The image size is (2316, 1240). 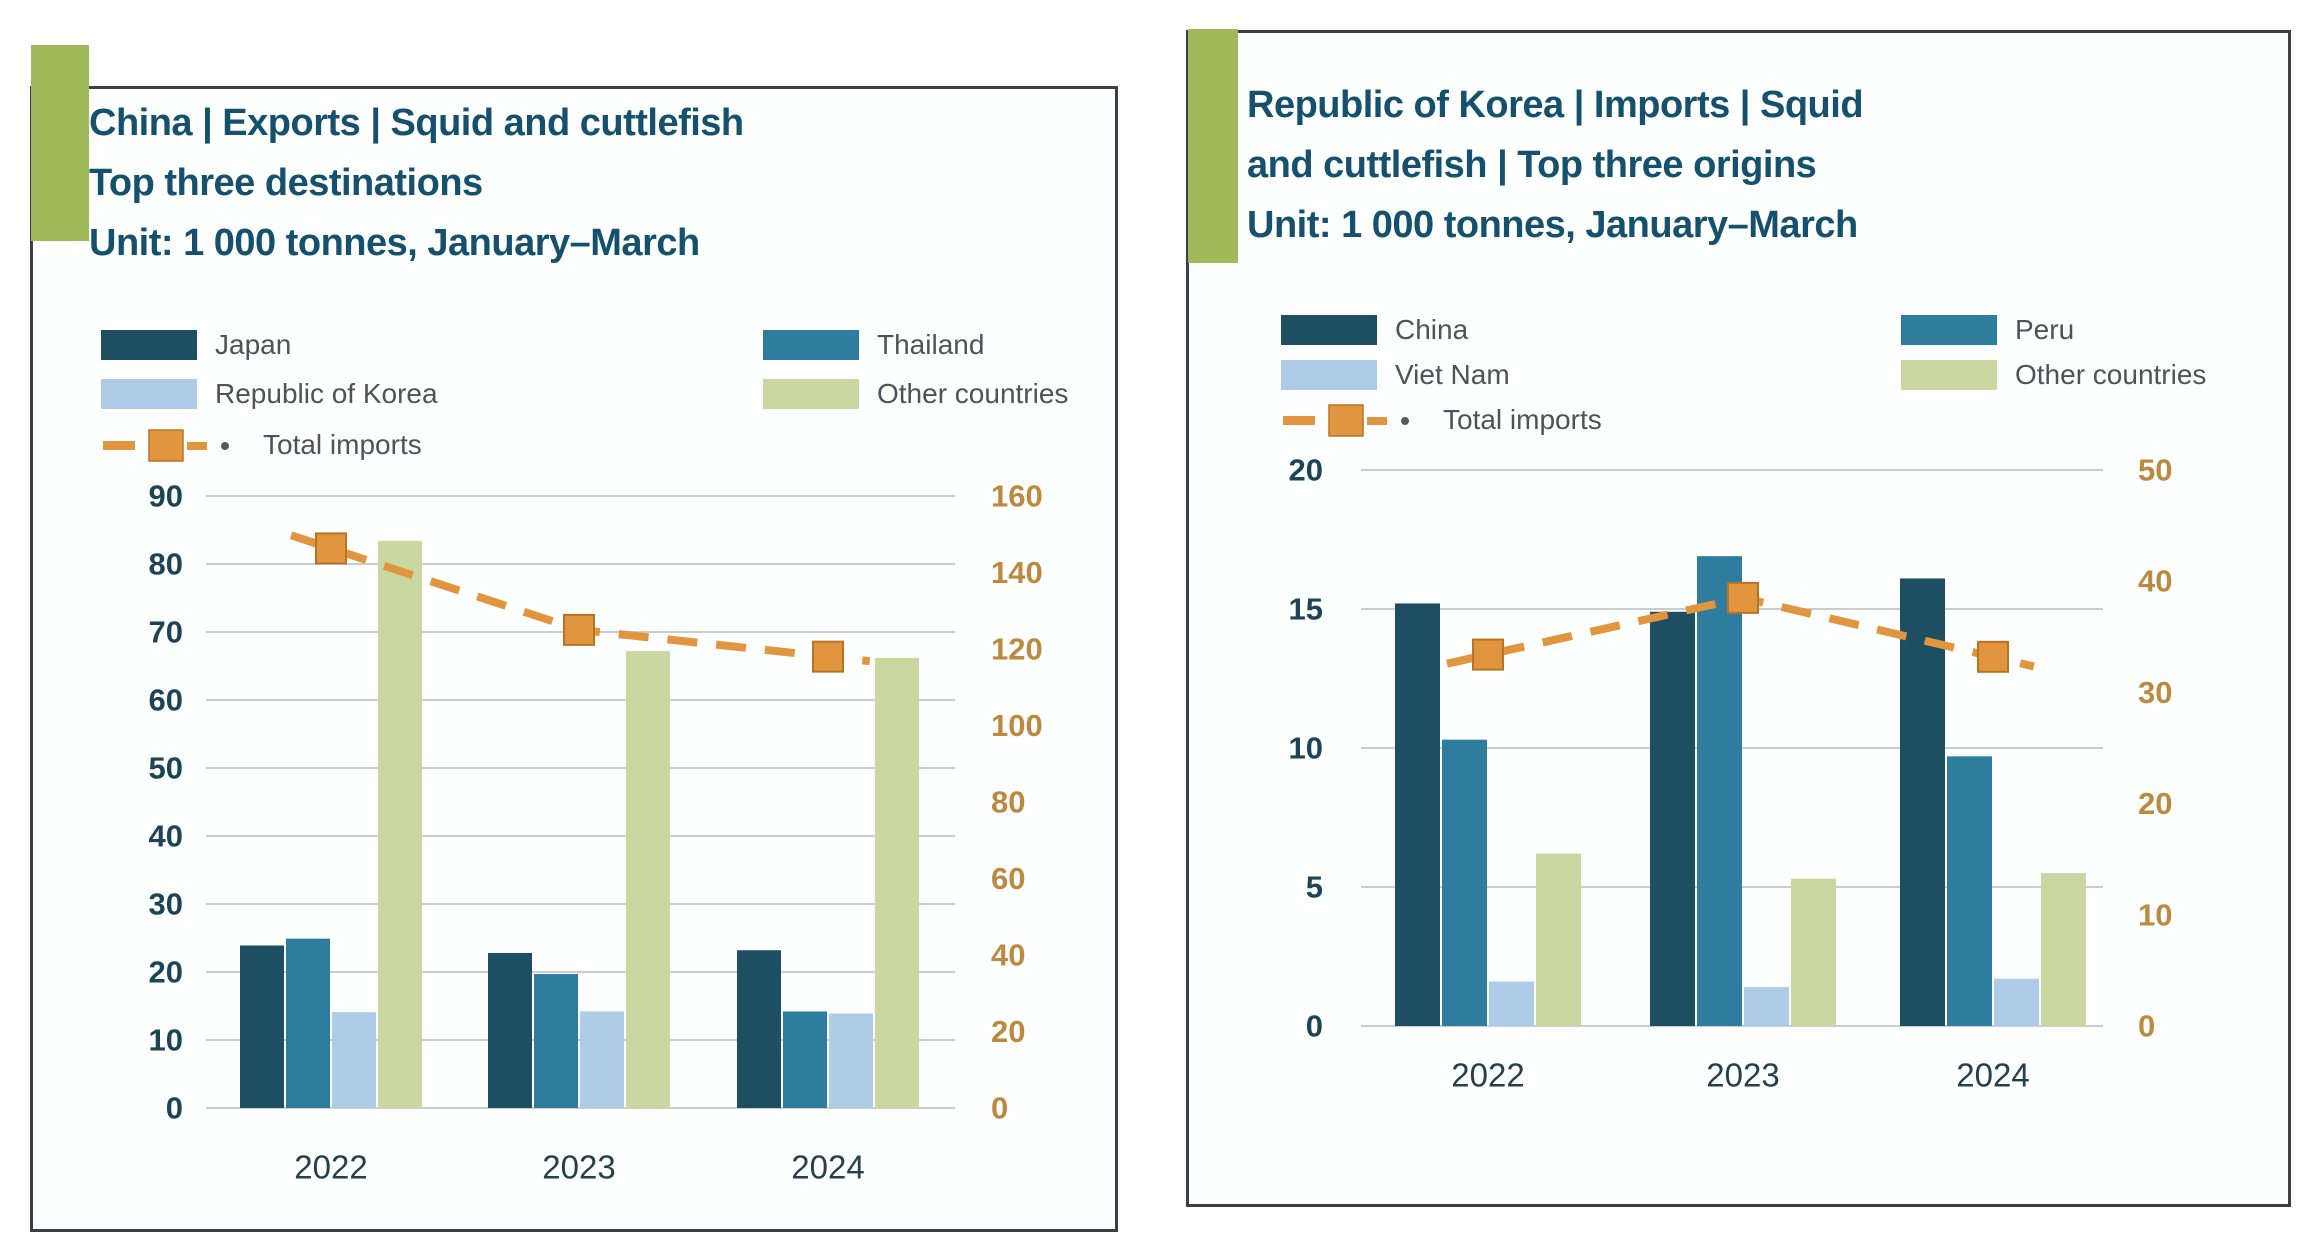 I want to click on bar-peru-2023, so click(x=1719, y=791).